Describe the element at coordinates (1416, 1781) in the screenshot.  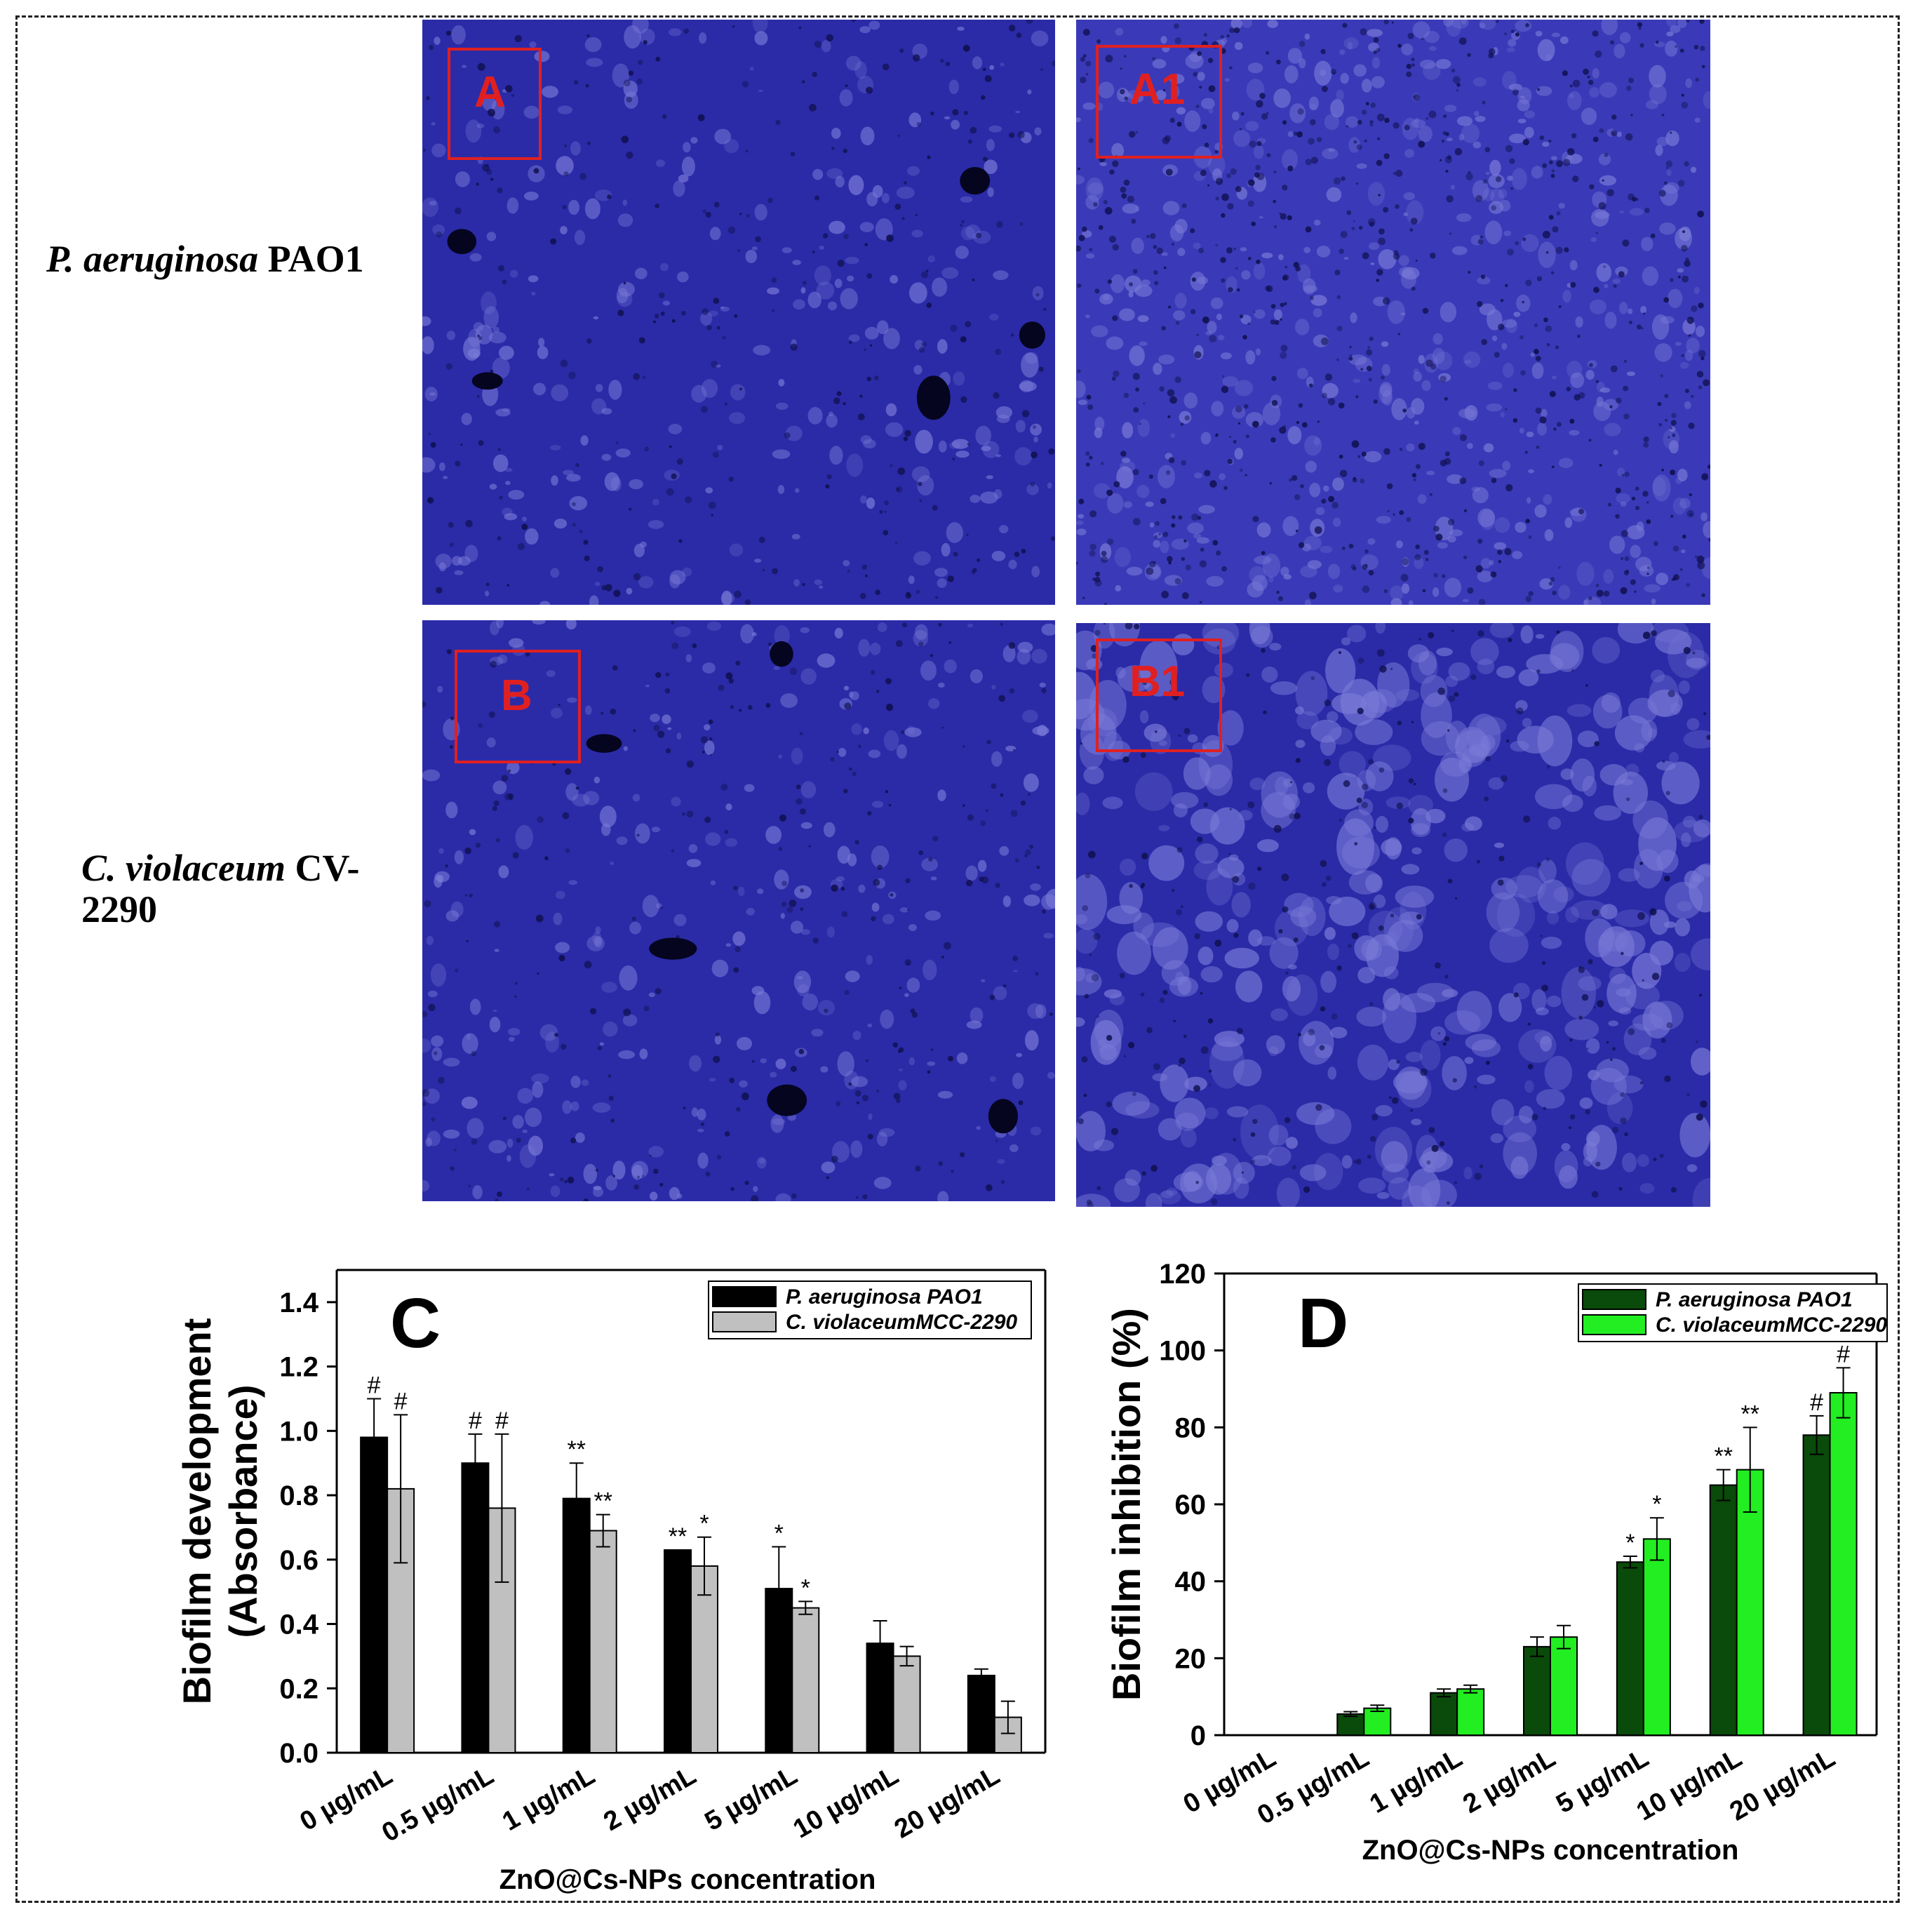
I see `chart-d-x-tick-label: 1 µg/mL` at that location.